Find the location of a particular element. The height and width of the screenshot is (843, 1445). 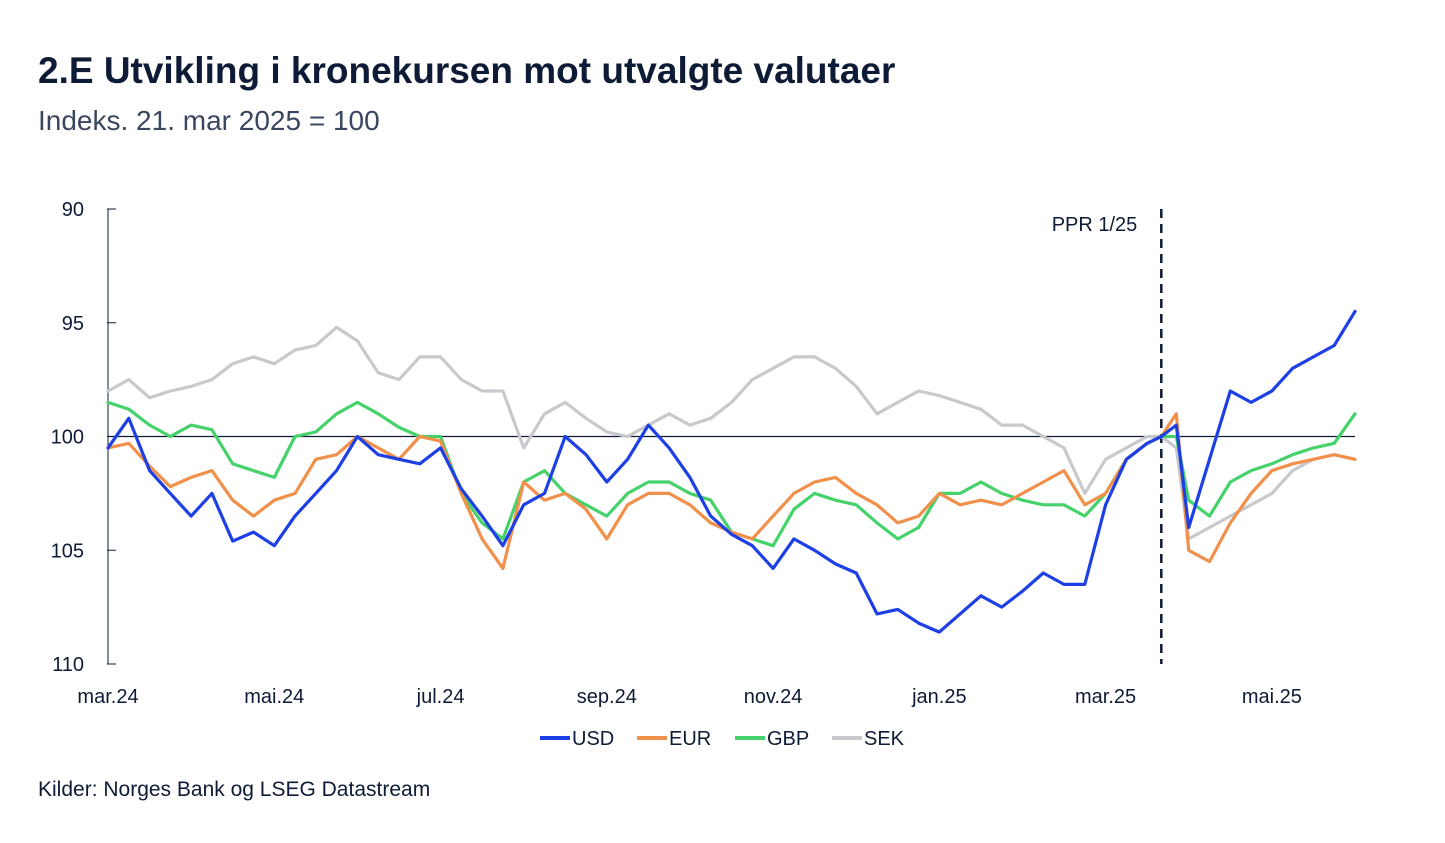

legend-label-gbp: GBP is located at coordinates (788, 739).